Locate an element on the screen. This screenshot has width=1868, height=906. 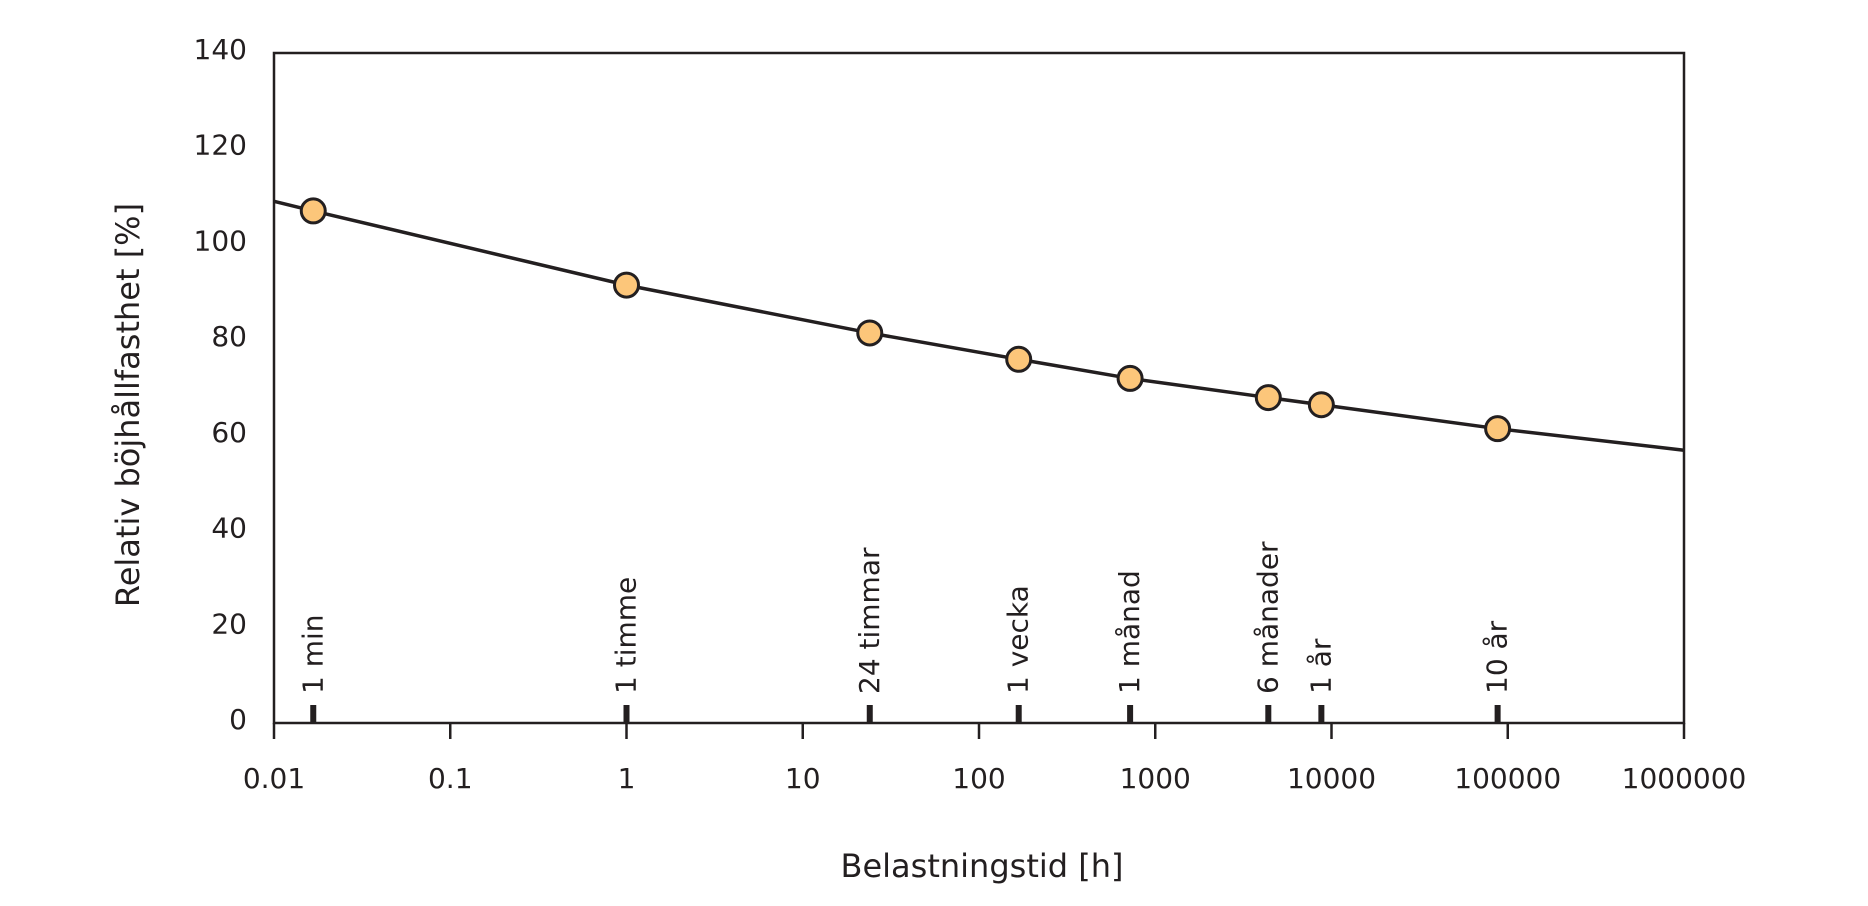
time-label: 1 vecka is located at coordinates (1018, 639).